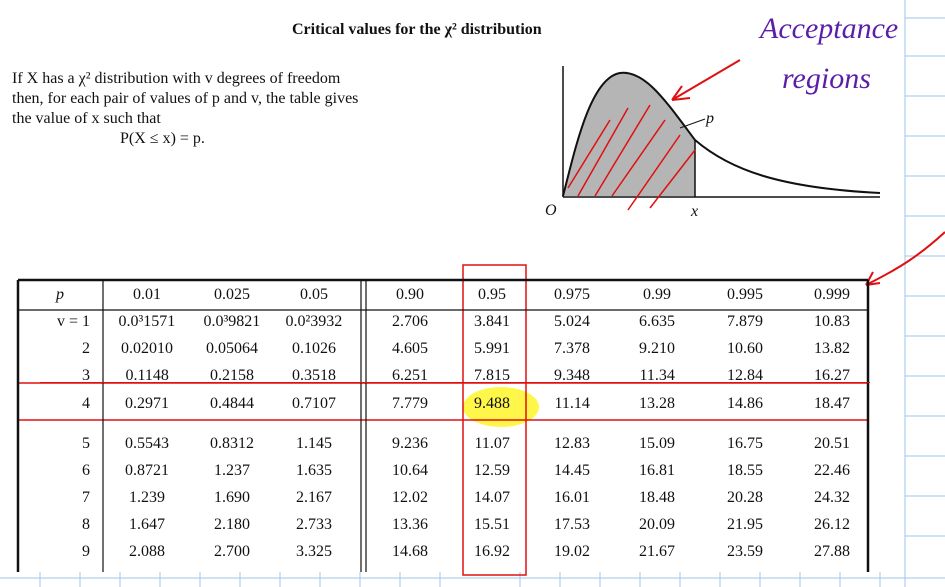  I want to click on table-cell: 0.0³9821, so click(232, 321).